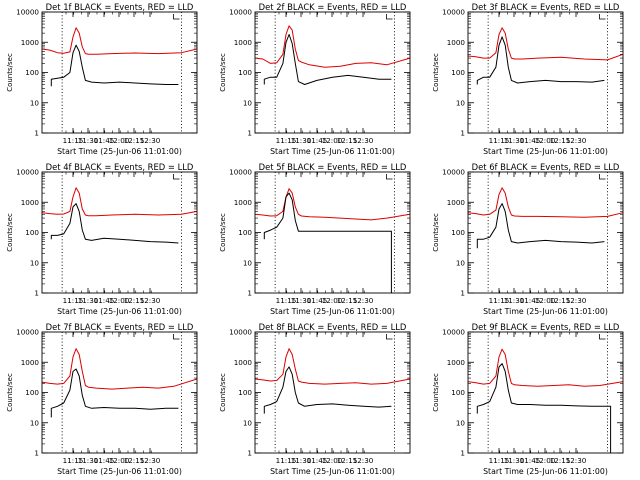 The width and height of the screenshot is (640, 480). I want to click on chart-title: Det 4f BLACK = Events, RED = LLD, so click(120, 167).